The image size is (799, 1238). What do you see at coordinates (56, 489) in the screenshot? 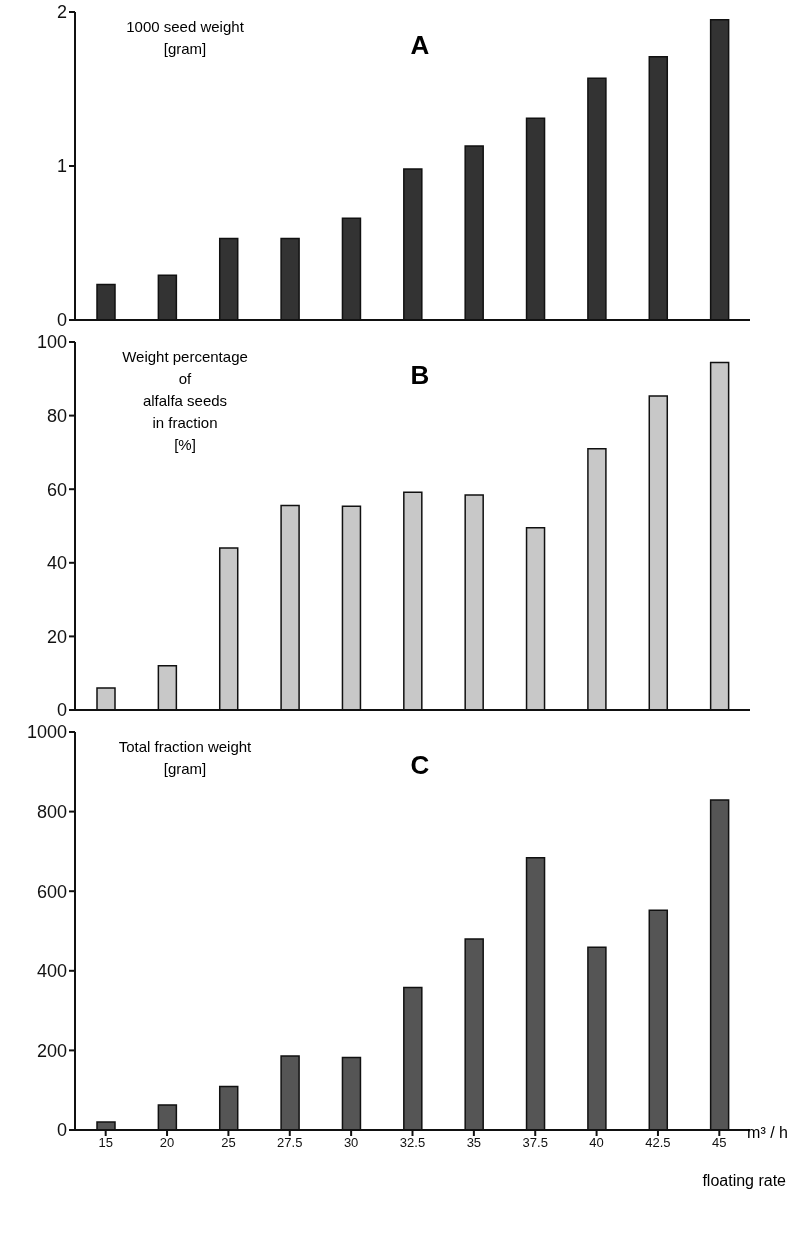
I see `y-tick-label: 60` at bounding box center [56, 489].